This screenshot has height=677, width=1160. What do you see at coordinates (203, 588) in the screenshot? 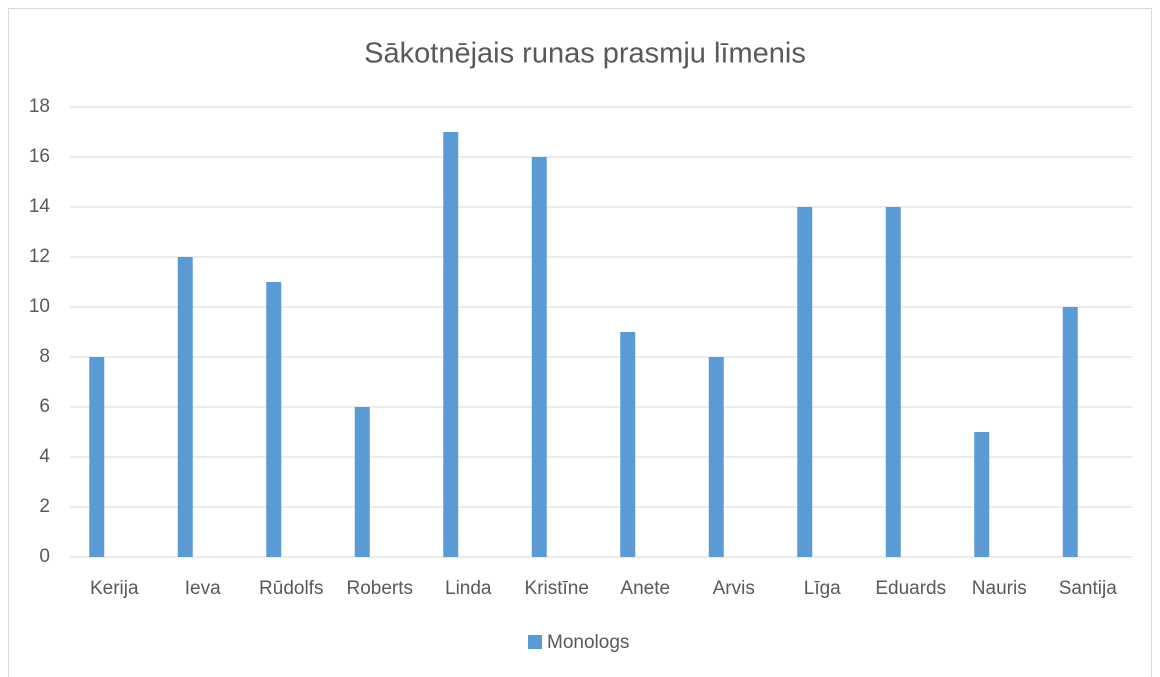
I see `x-tick-label: Ieva` at bounding box center [203, 588].